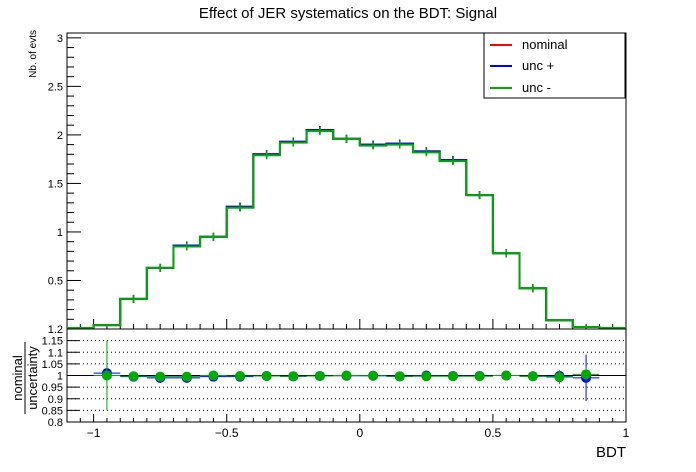 The width and height of the screenshot is (696, 472). I want to click on legend-label-nominal: nominal, so click(545, 44).